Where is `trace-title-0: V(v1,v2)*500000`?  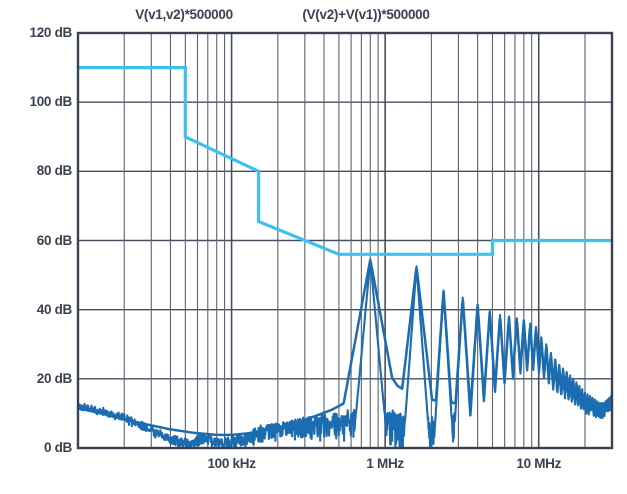 trace-title-0: V(v1,v2)*500000 is located at coordinates (184, 14).